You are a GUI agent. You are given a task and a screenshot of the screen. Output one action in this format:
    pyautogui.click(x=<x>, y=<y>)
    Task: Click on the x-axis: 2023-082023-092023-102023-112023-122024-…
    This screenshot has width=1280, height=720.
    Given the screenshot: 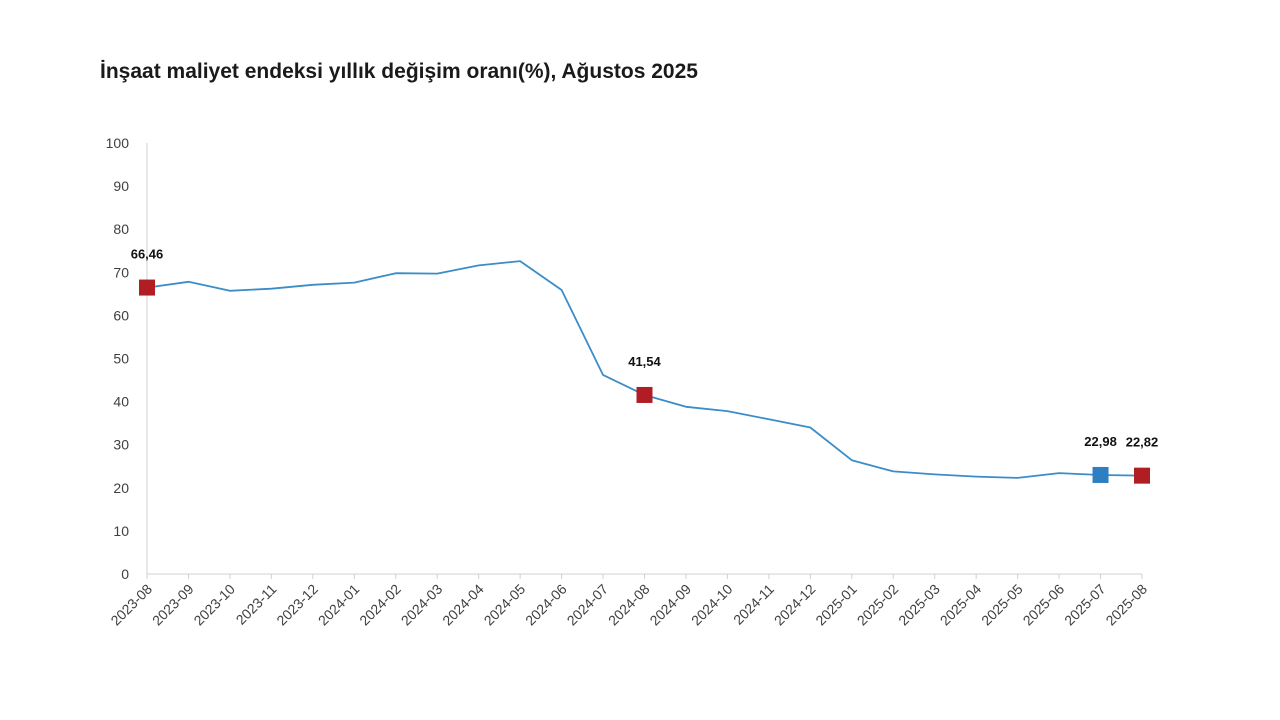 What is the action you would take?
    pyautogui.click(x=628, y=601)
    